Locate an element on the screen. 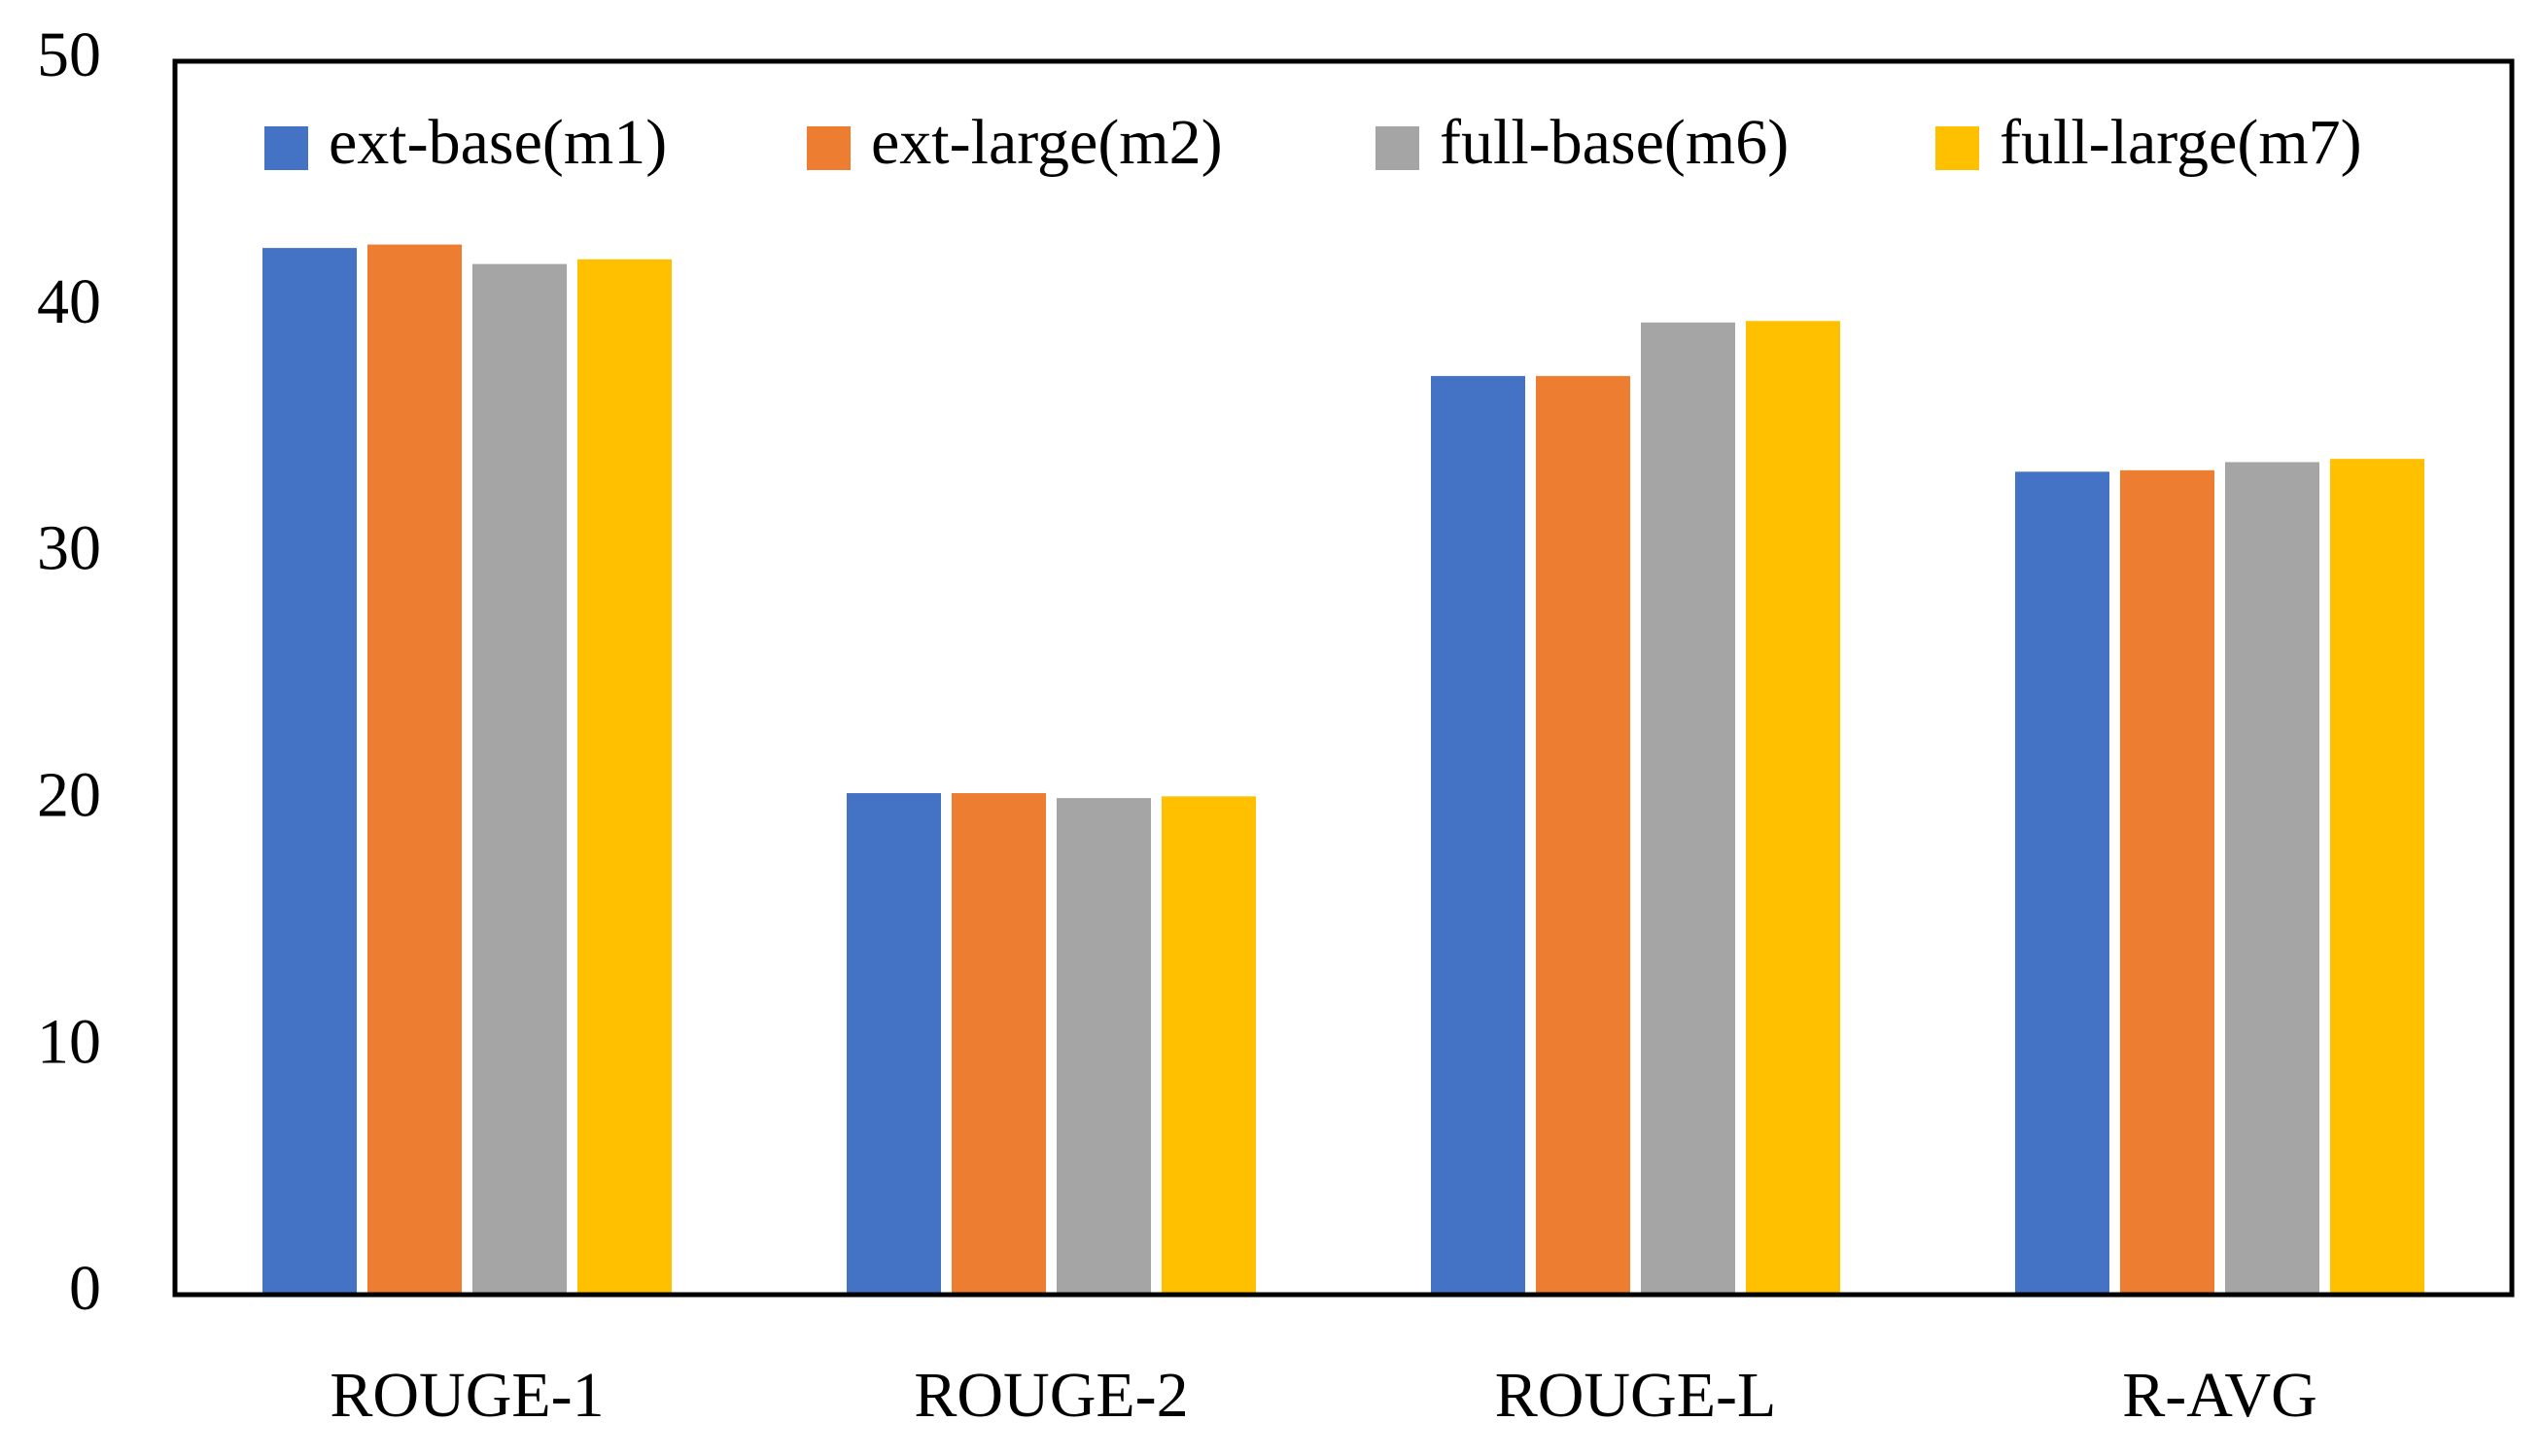  x-tick-label: R-AVG is located at coordinates (2219, 1395).